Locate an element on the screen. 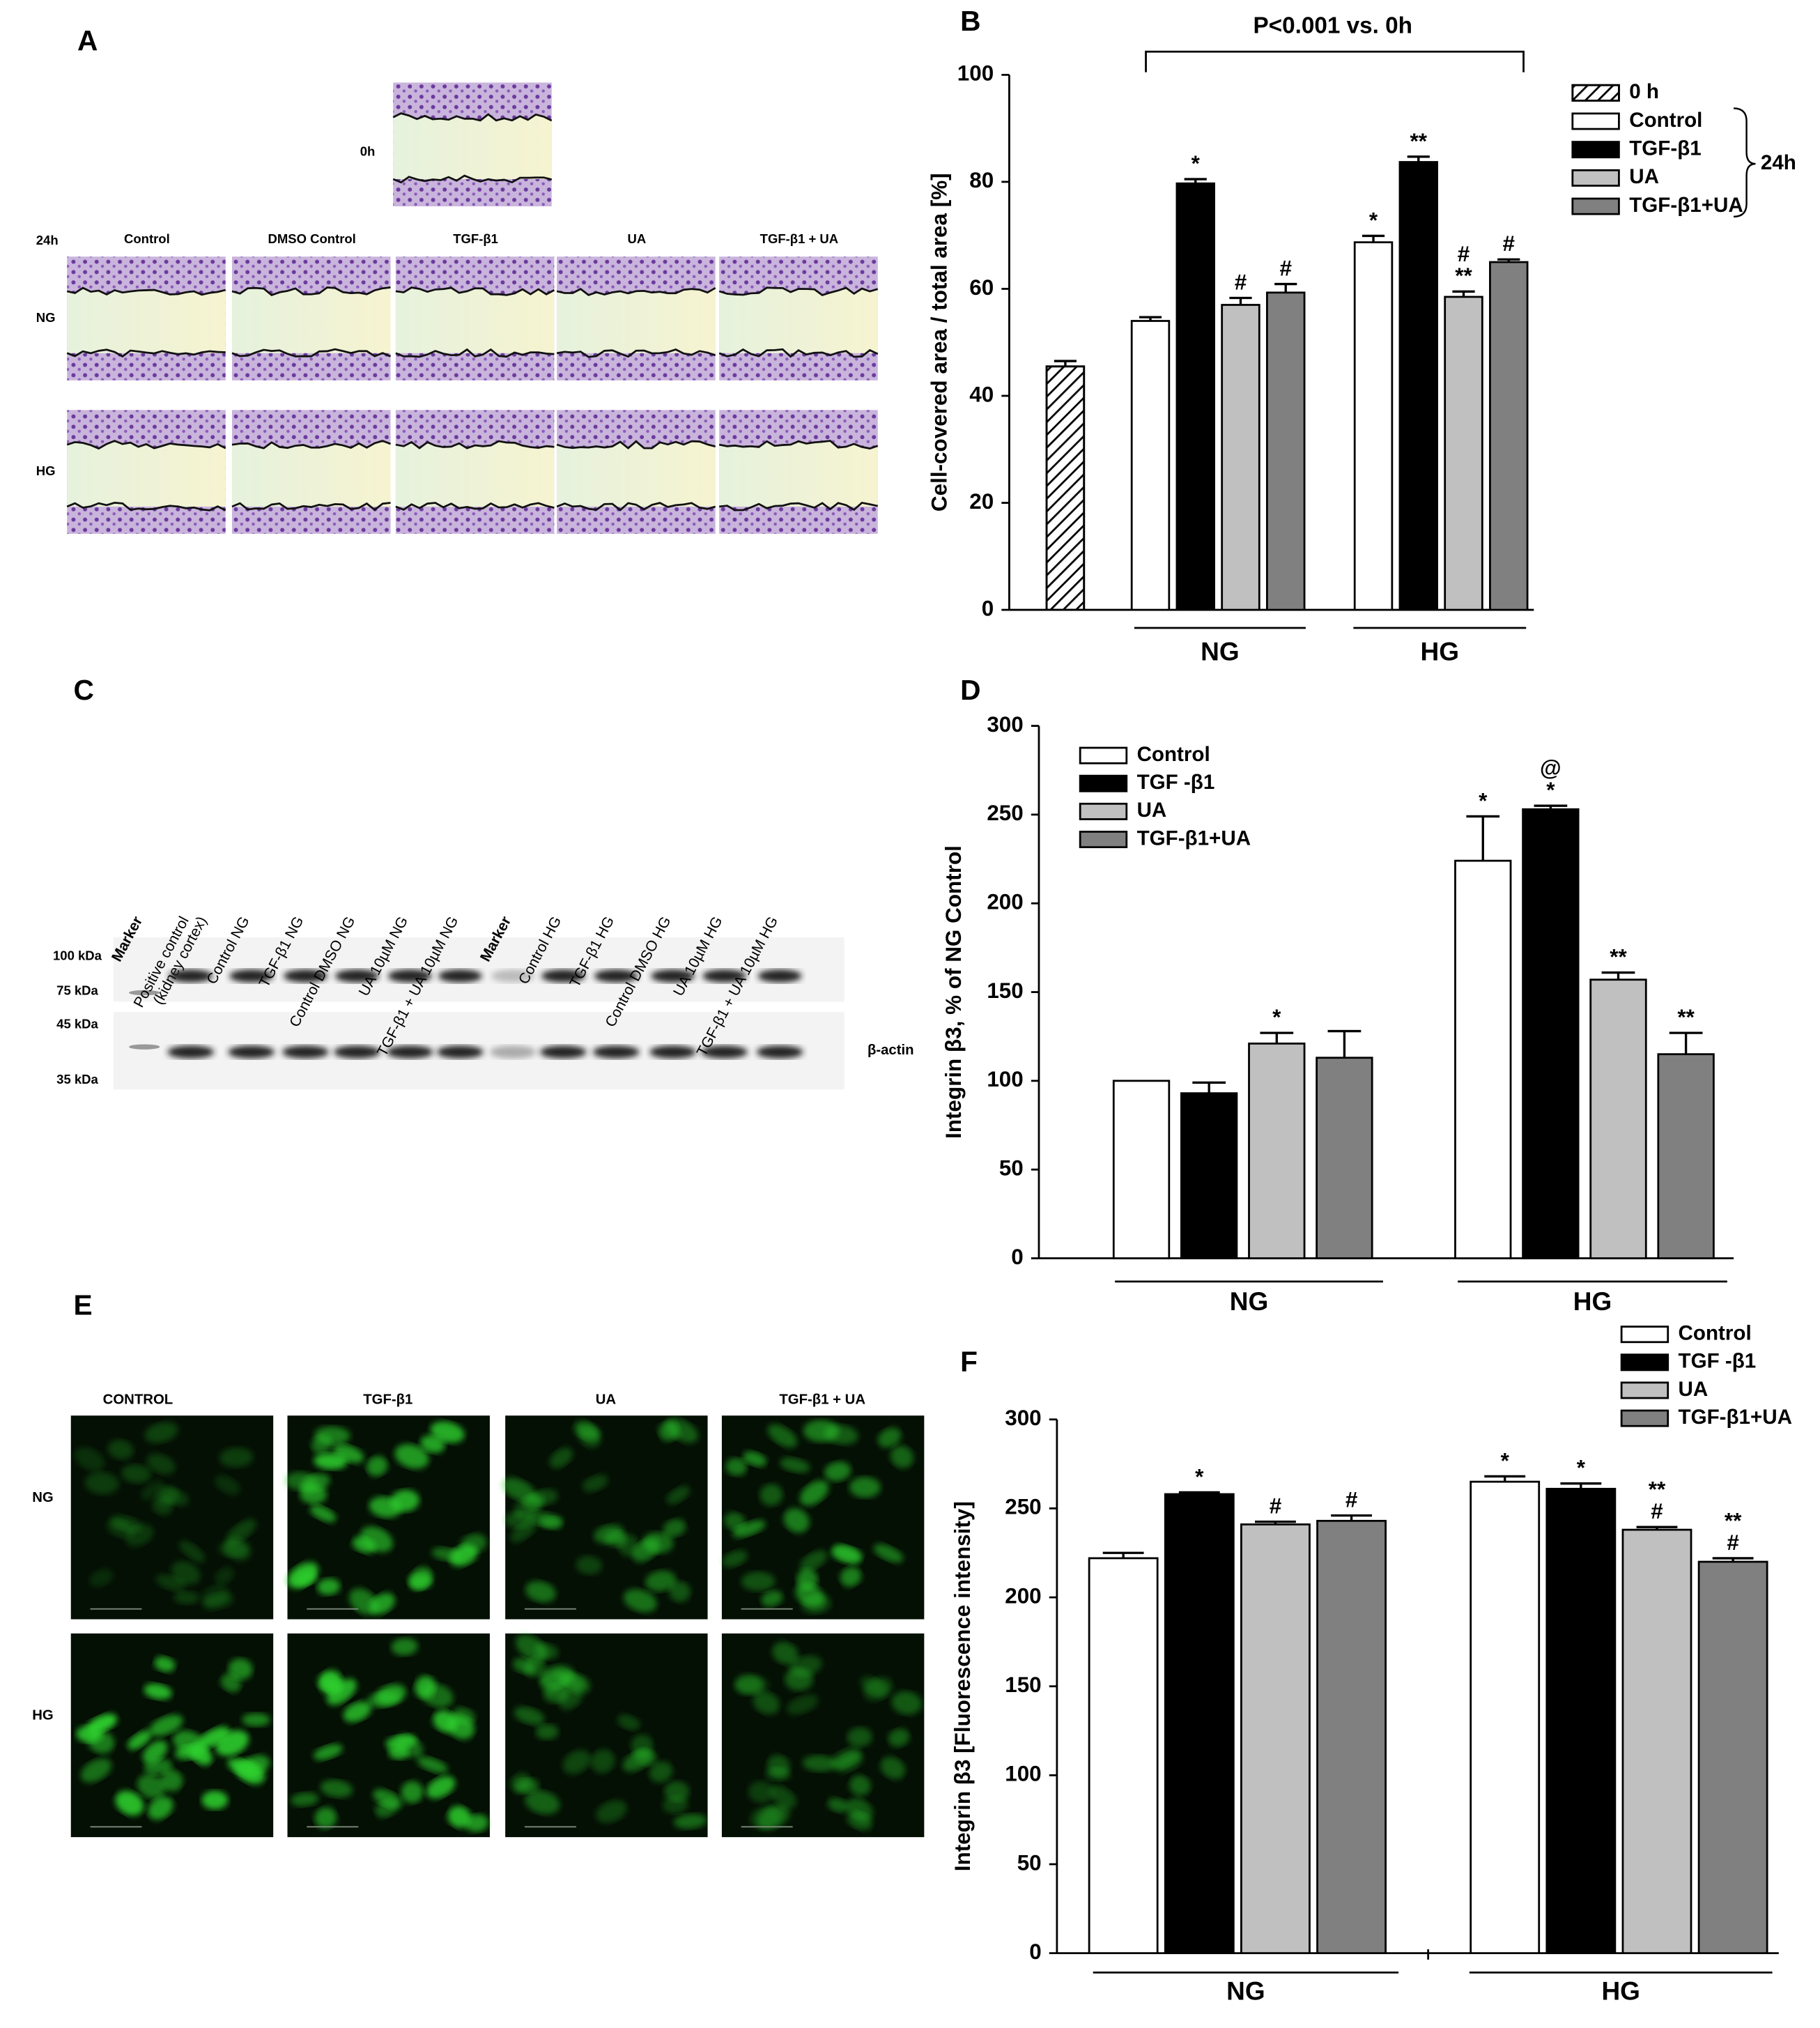 Image resolution: width=1820 pixels, height=2028 pixels. y-axis-label: Integrin β3 [Fluorescence intensity] is located at coordinates (962, 1686).